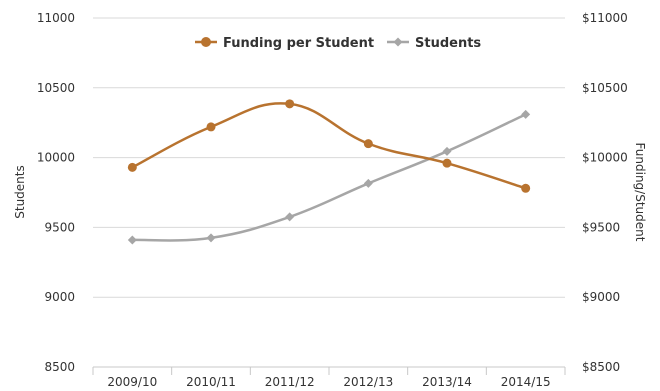 This screenshot has height=391, width=660. I want to click on legend-item-students: Students, so click(434, 43).